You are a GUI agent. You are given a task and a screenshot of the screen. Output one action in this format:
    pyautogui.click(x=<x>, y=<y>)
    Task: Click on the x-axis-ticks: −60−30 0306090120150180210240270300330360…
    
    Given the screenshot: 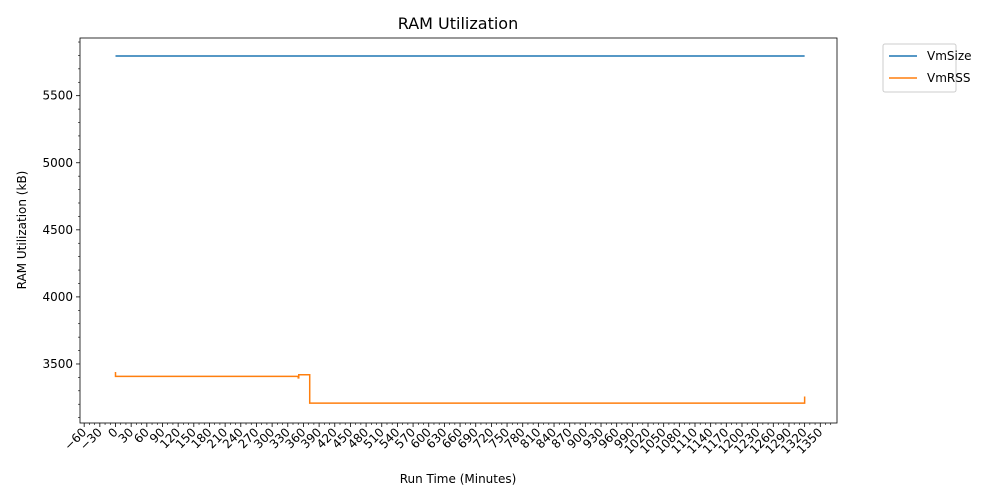 What is the action you would take?
    pyautogui.click(x=446, y=440)
    